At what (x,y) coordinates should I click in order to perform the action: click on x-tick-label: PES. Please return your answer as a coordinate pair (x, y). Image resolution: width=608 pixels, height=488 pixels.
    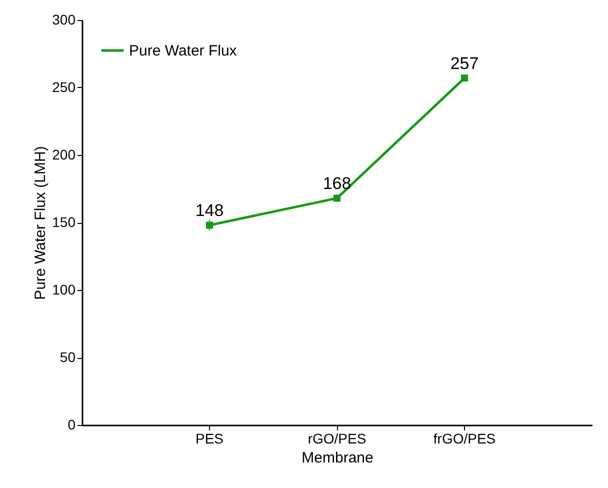
    Looking at the image, I should click on (209, 438).